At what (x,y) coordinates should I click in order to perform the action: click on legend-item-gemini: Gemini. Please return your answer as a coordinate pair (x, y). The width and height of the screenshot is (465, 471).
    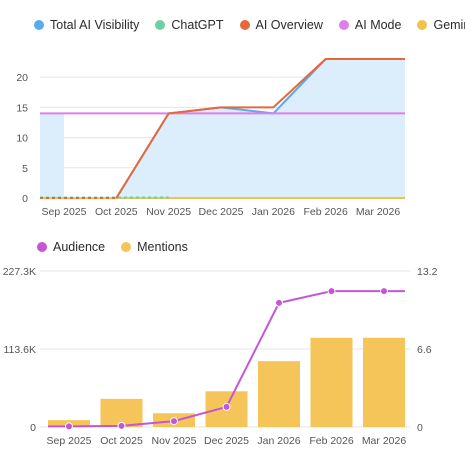
    Looking at the image, I should click on (441, 25).